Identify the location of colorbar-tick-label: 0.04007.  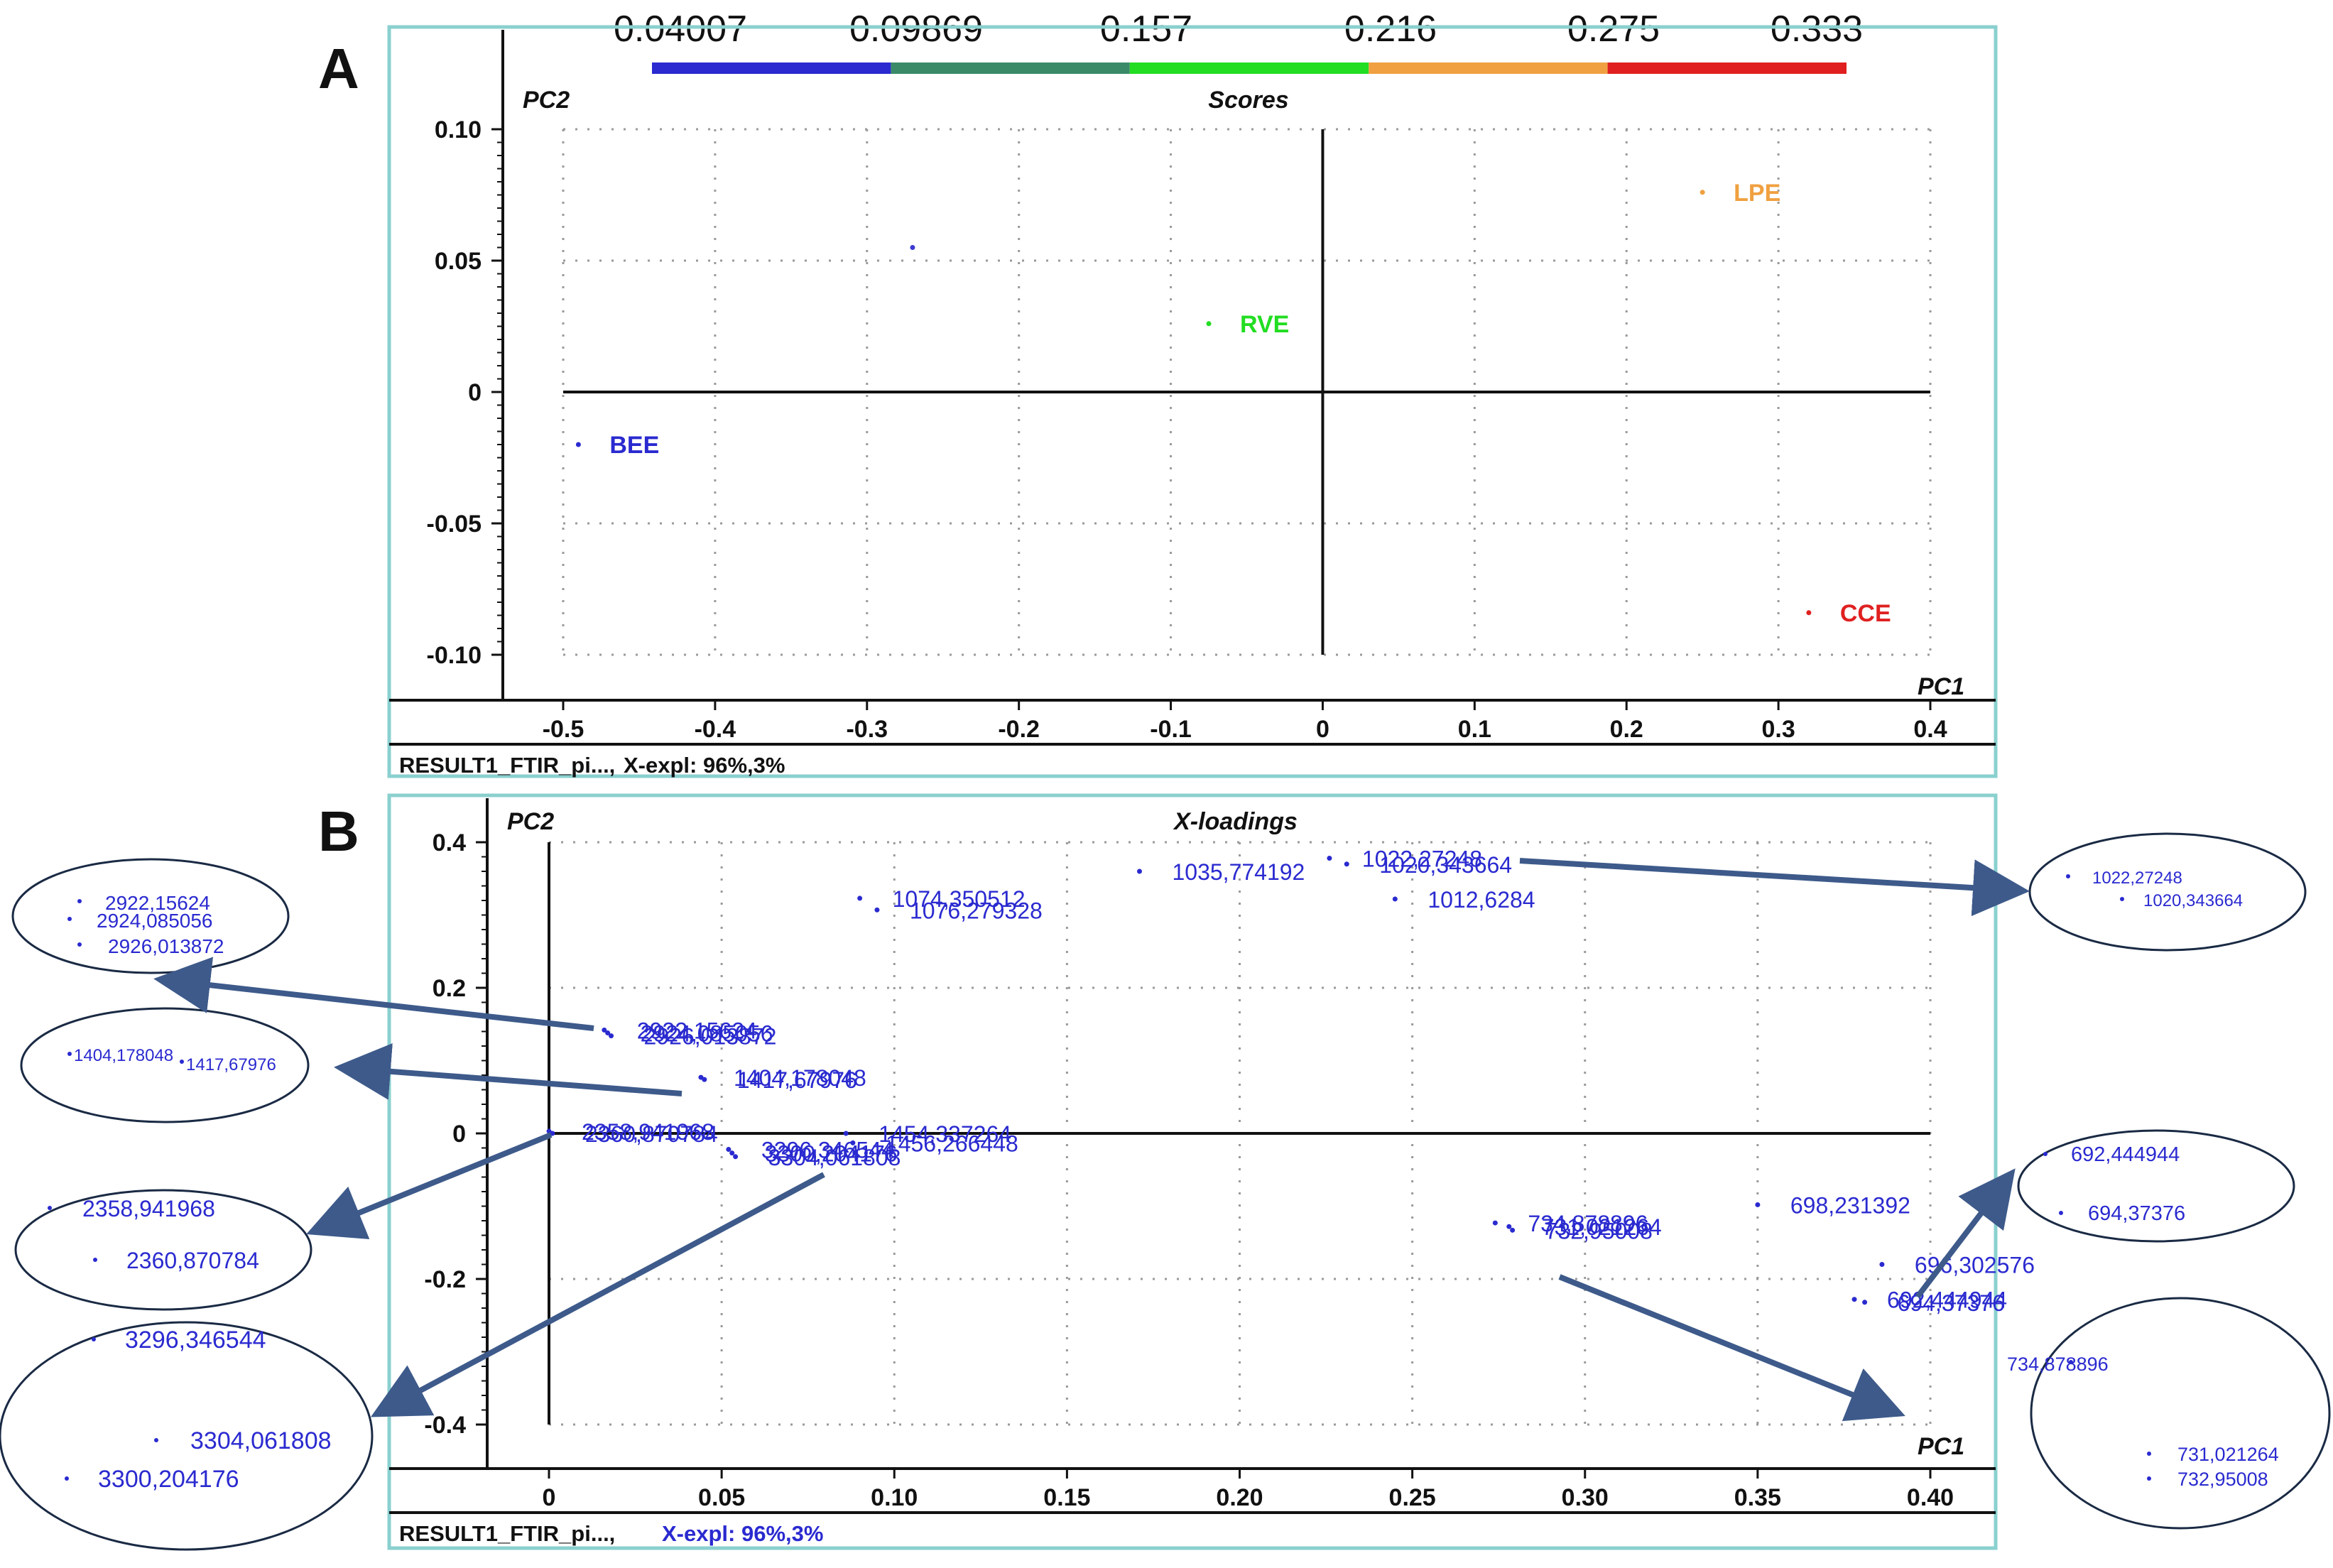
(681, 29).